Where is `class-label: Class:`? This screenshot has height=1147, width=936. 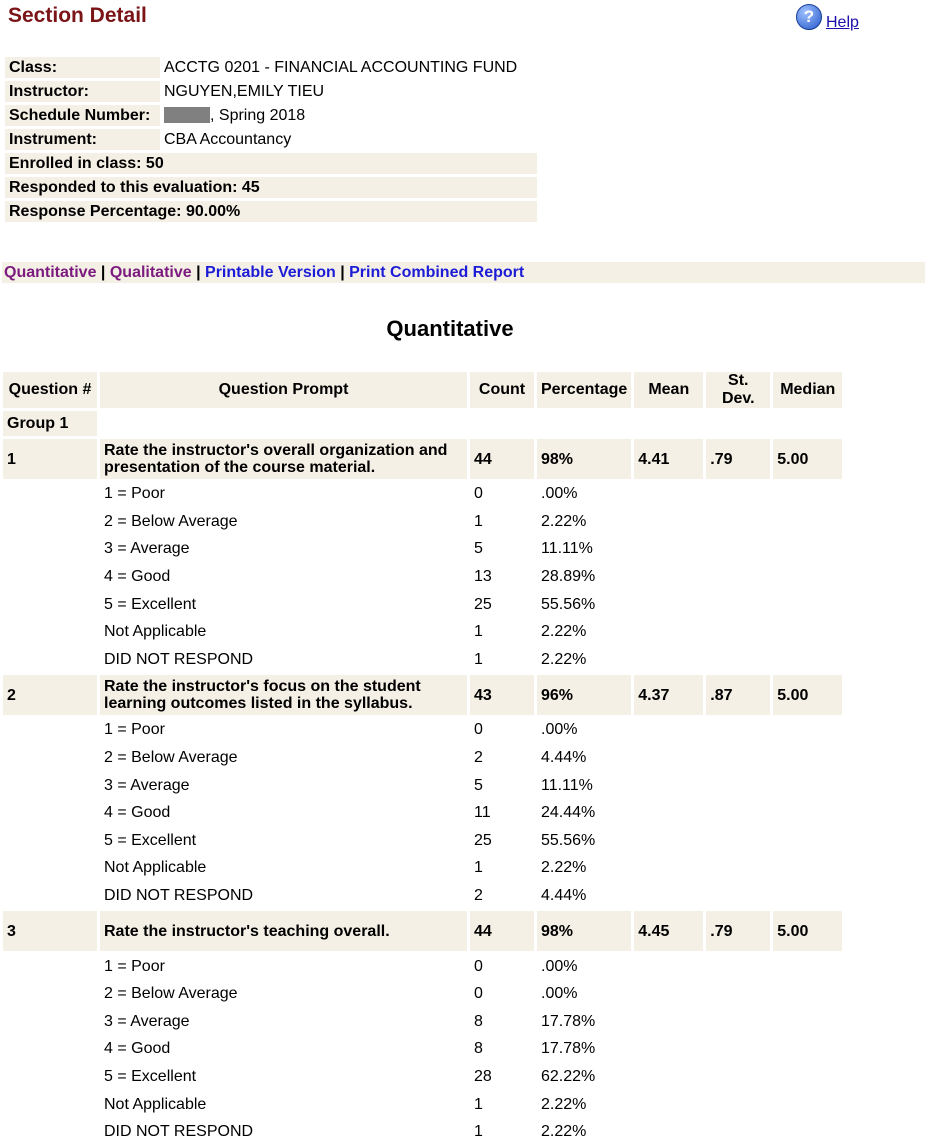 class-label: Class: is located at coordinates (82, 67).